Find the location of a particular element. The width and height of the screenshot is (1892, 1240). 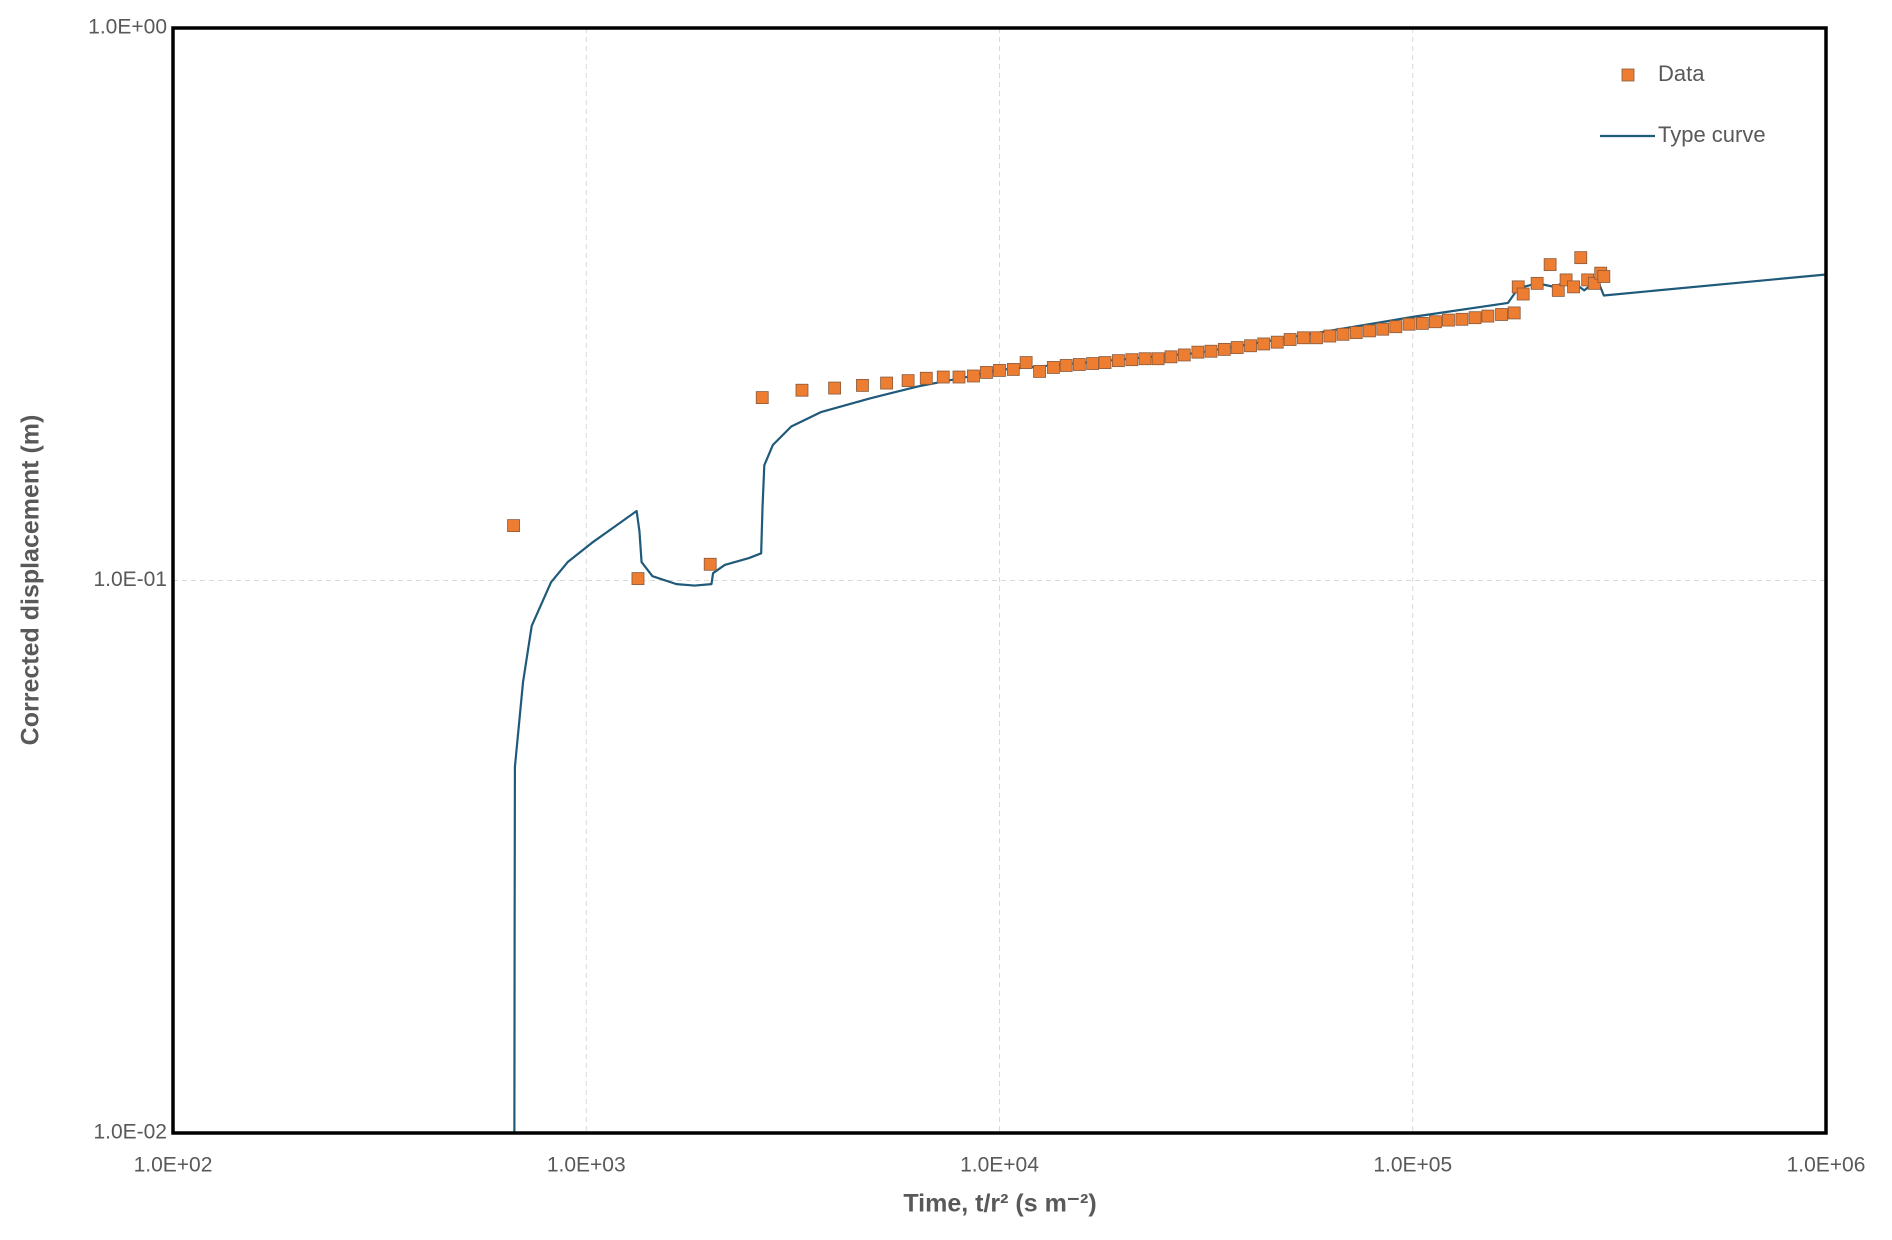

y-tick-label: 1.0E-02 is located at coordinates (130, 1132).